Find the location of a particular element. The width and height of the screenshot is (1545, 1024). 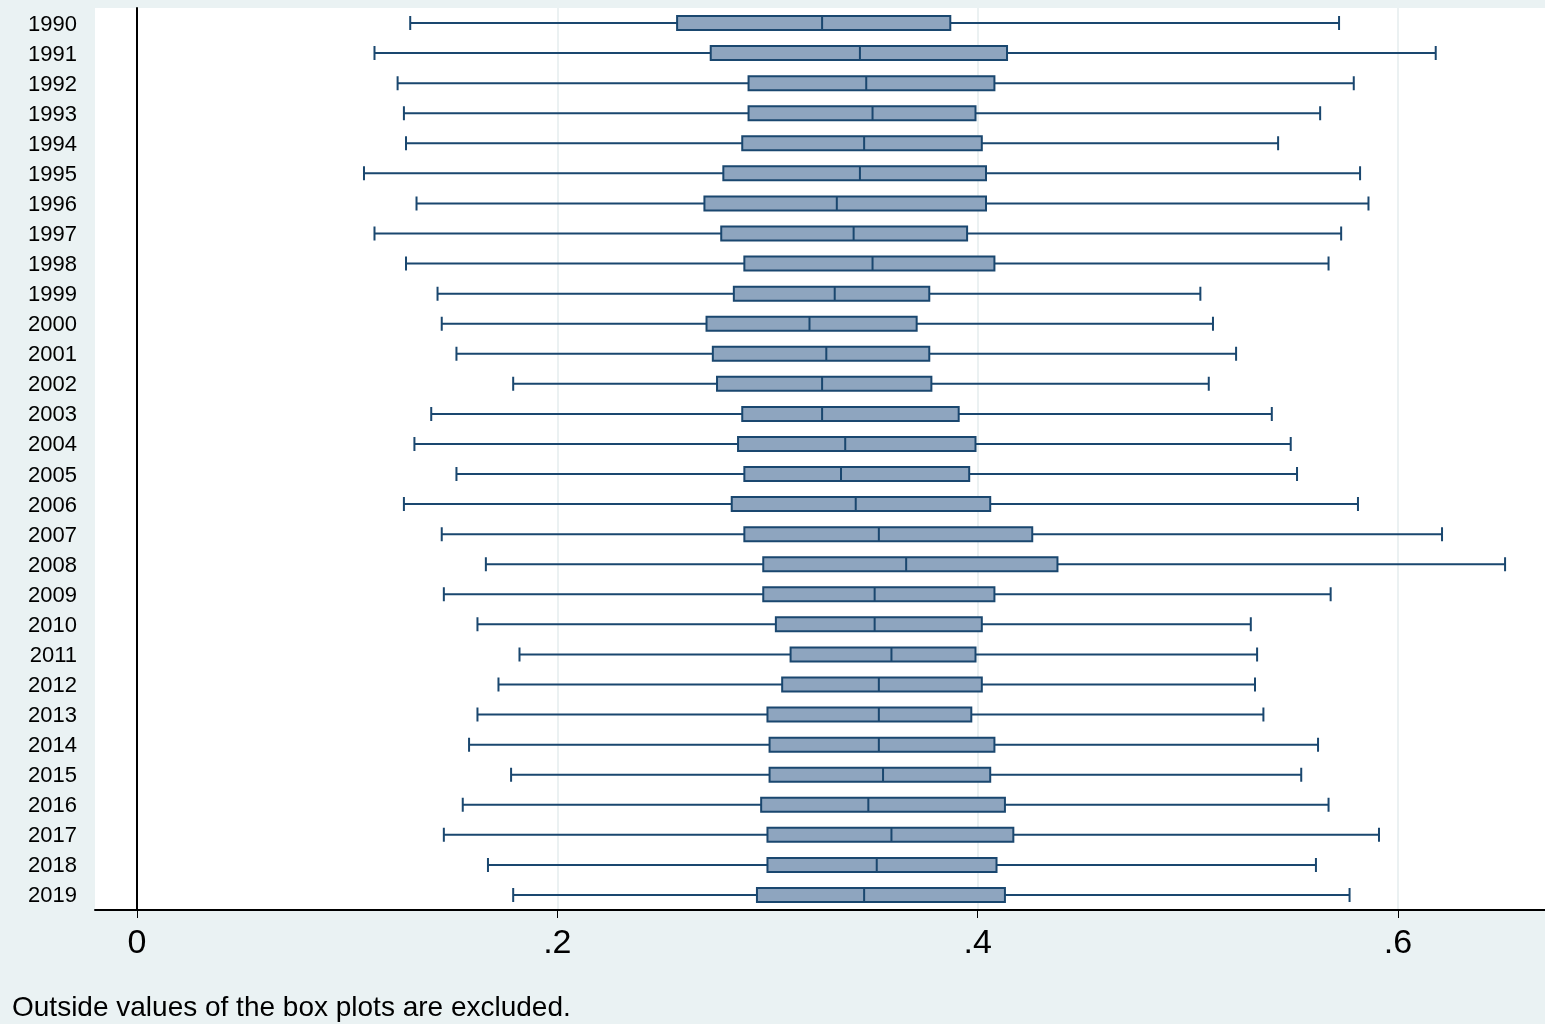

y-tick-label: 2015 is located at coordinates (52, 775).